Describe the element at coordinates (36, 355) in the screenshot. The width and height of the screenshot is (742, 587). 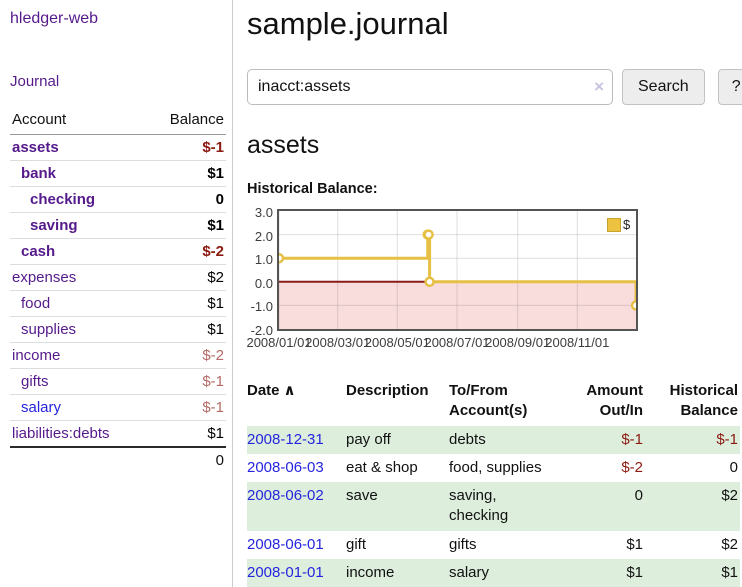
I see `account-link-income: income` at that location.